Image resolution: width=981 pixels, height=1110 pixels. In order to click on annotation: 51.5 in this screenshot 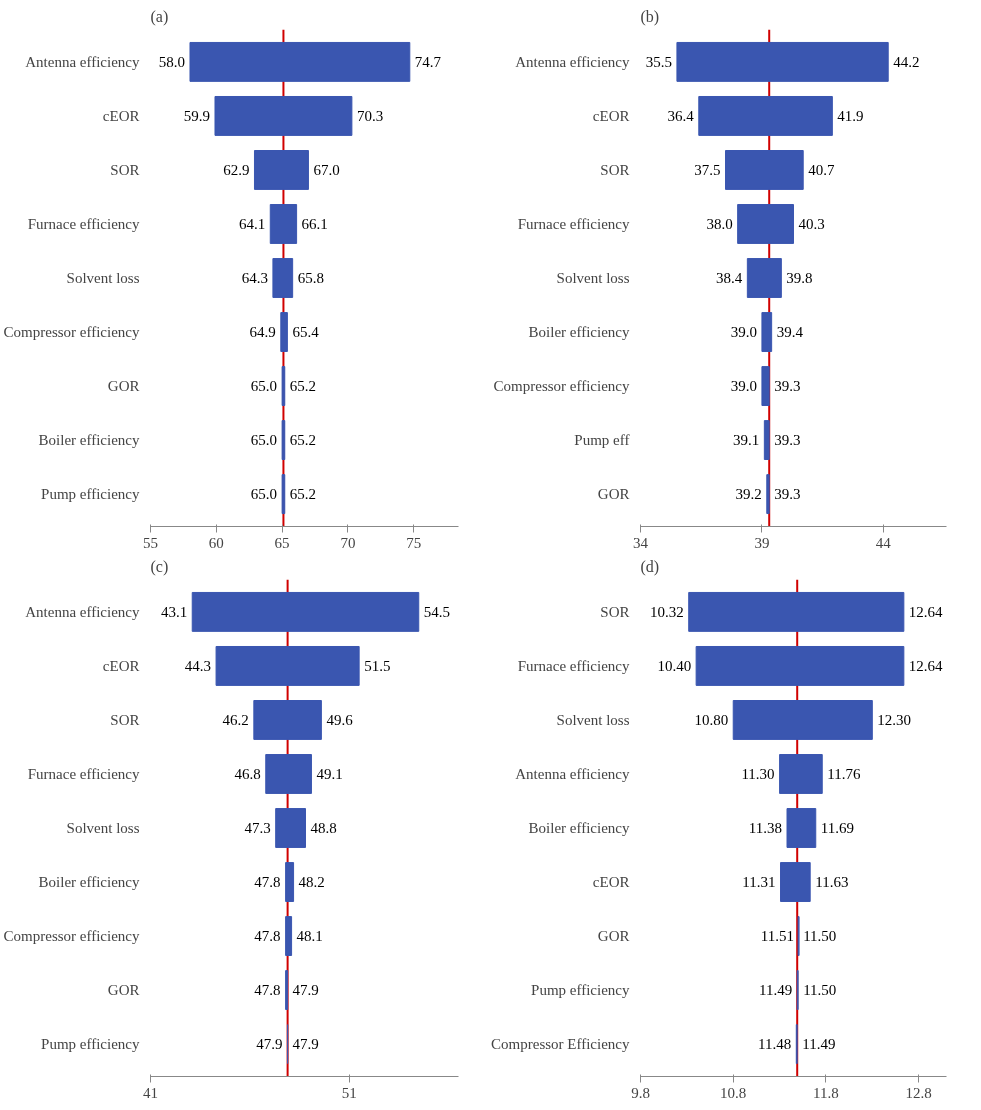, I will do `click(377, 665)`.